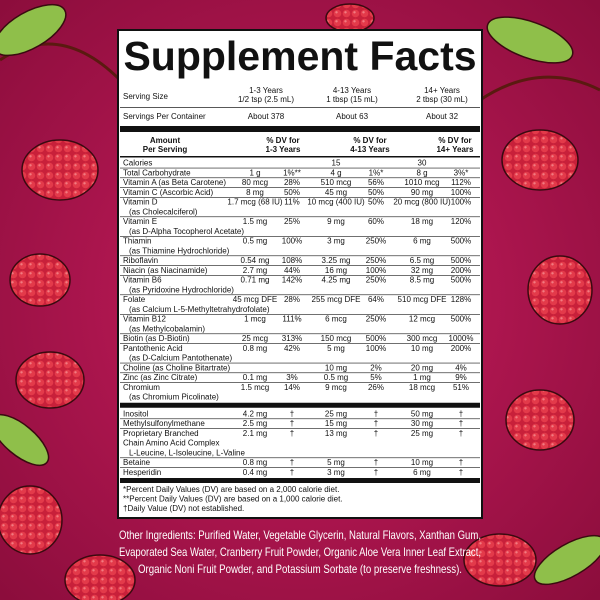 The width and height of the screenshot is (600, 600). Describe the element at coordinates (336, 367) in the screenshot. I see `amount: 10 mg` at that location.